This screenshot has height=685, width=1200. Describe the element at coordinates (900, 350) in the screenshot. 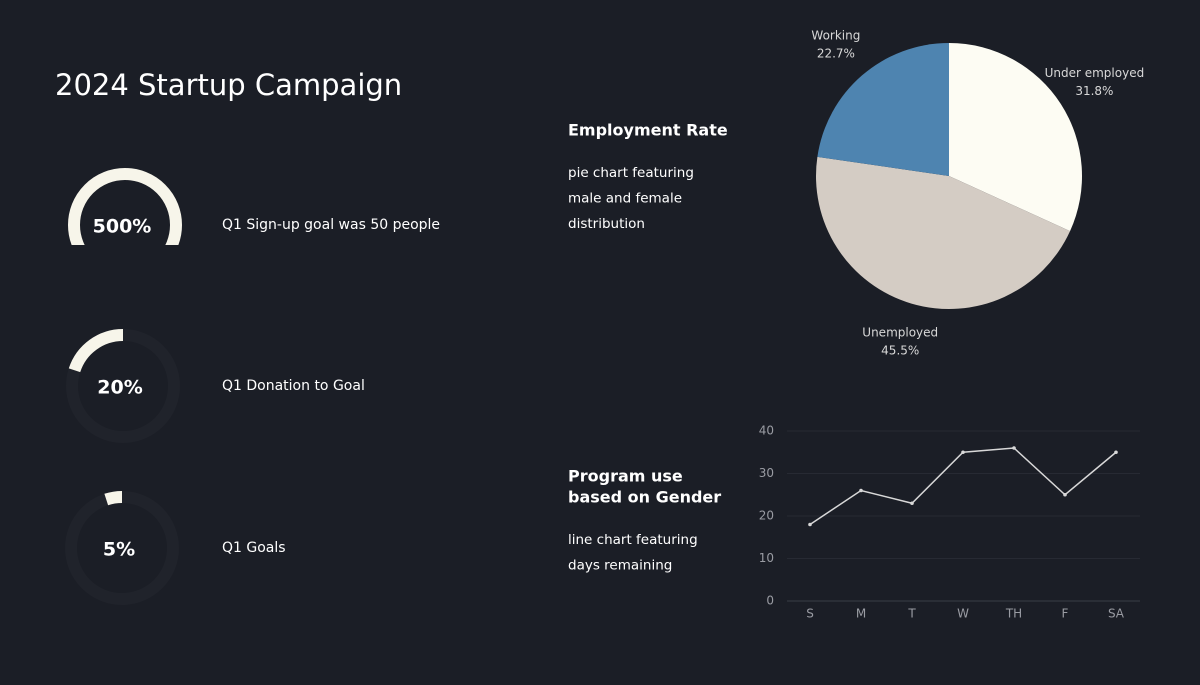

I see `pie-value-label: 45.5%` at that location.